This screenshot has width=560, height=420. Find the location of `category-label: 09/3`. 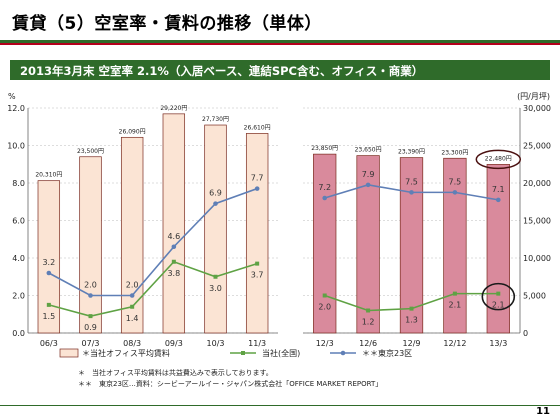

category-label: 09/3 is located at coordinates (174, 343).